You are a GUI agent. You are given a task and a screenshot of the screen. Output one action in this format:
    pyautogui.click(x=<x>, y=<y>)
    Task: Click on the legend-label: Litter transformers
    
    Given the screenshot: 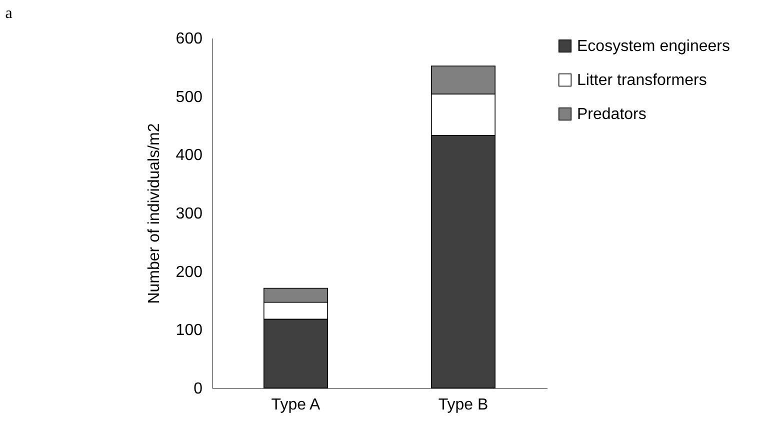 What is the action you would take?
    pyautogui.click(x=642, y=80)
    